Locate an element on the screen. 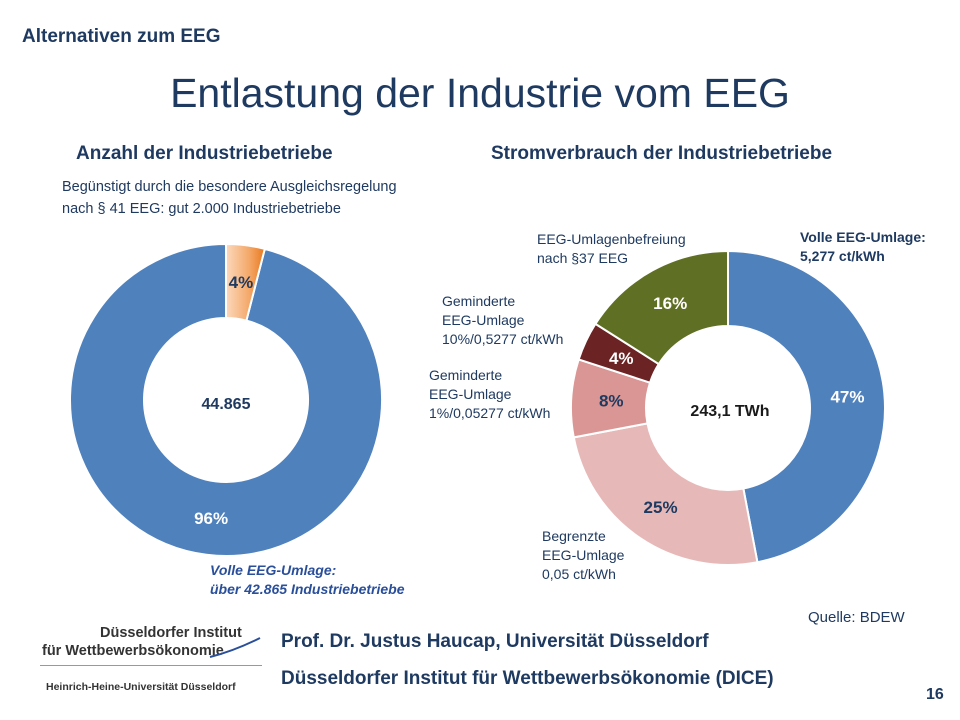 The image size is (960, 720). logo-line-2: für Wettbewerbsökonomie is located at coordinates (133, 651).